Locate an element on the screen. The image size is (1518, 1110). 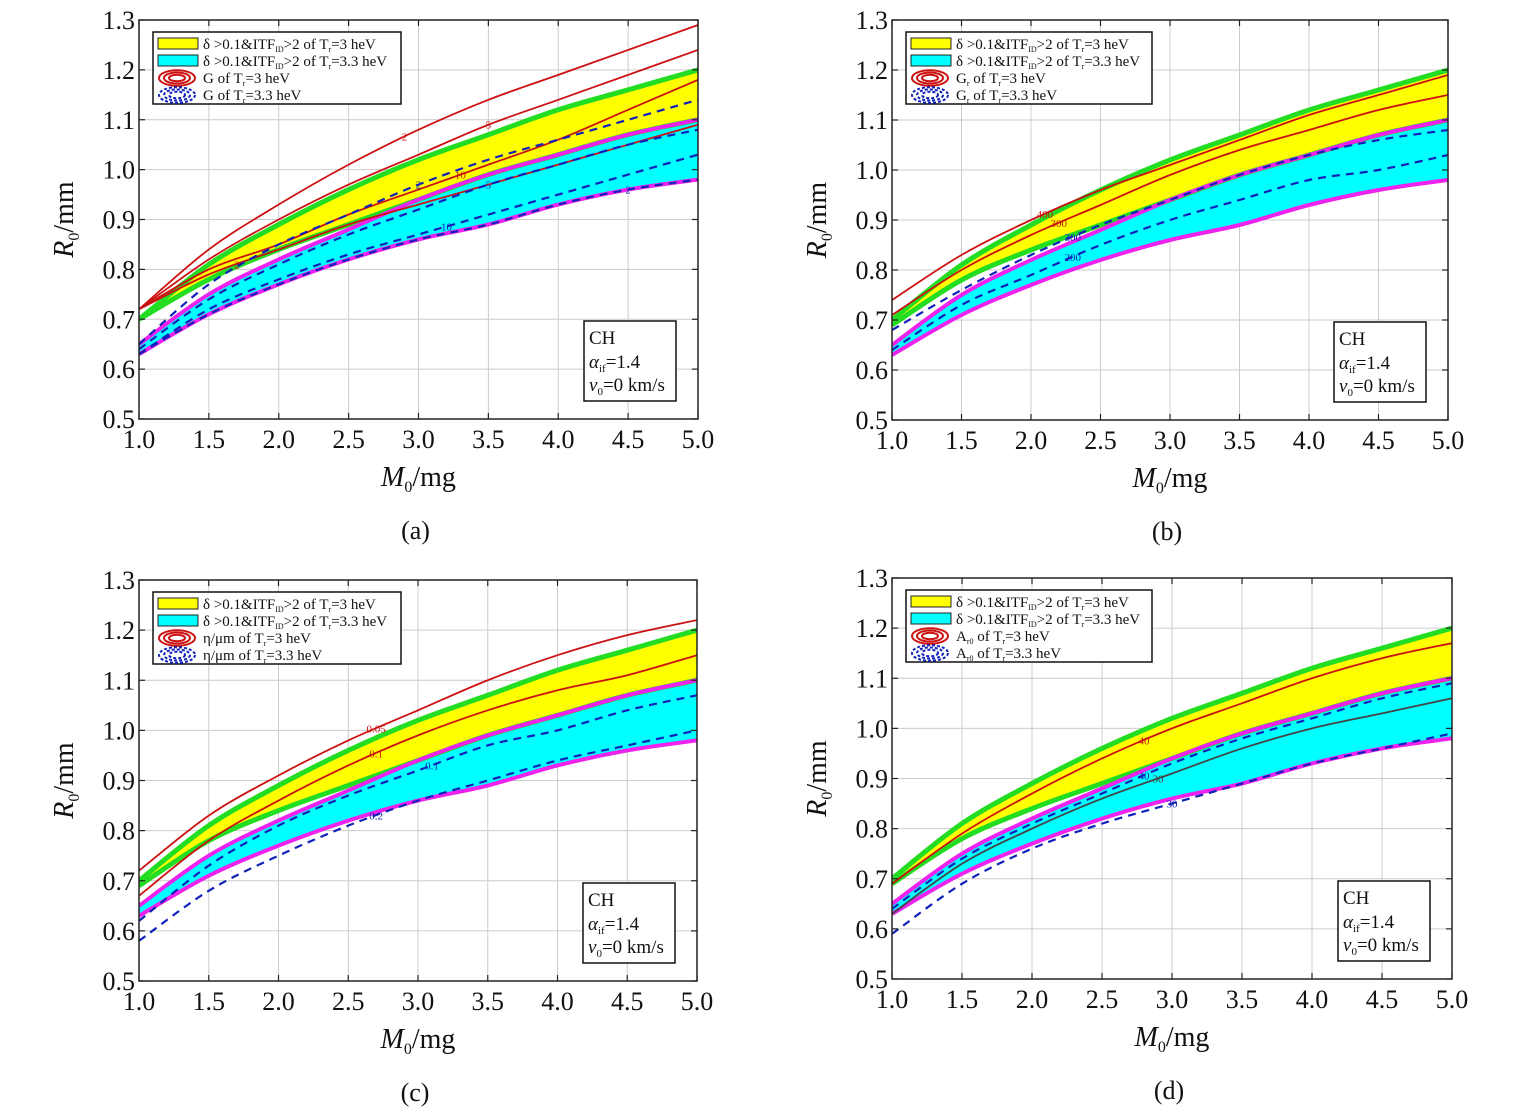
info-material: CH is located at coordinates (601, 900).